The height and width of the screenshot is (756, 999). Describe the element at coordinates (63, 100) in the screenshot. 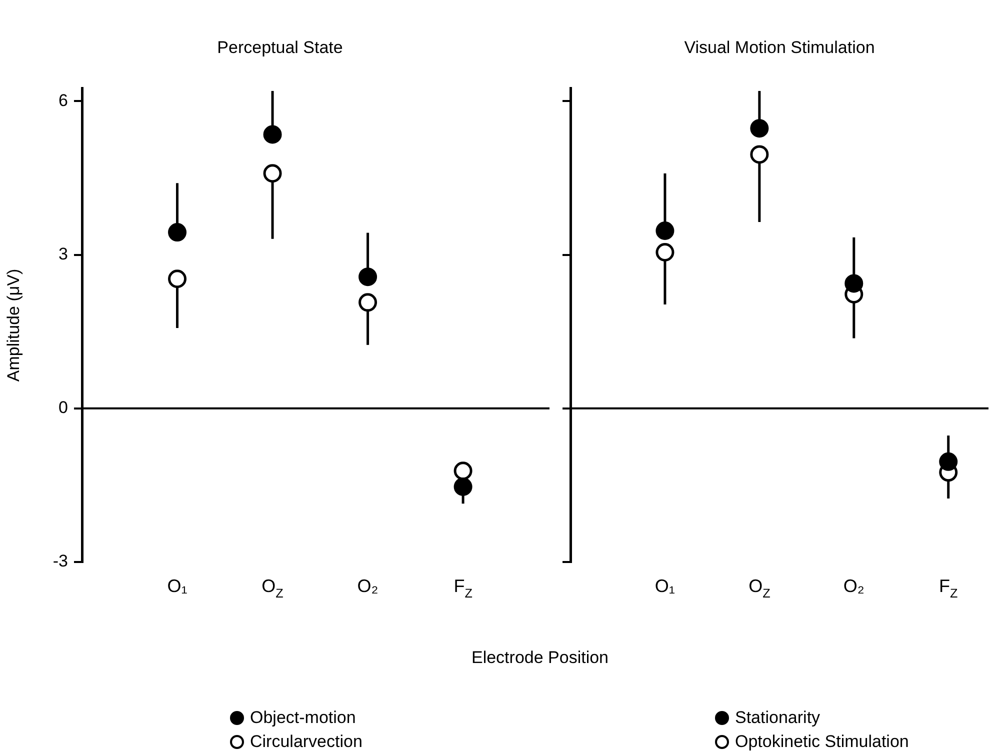

I see `y-tick-label: 6` at that location.